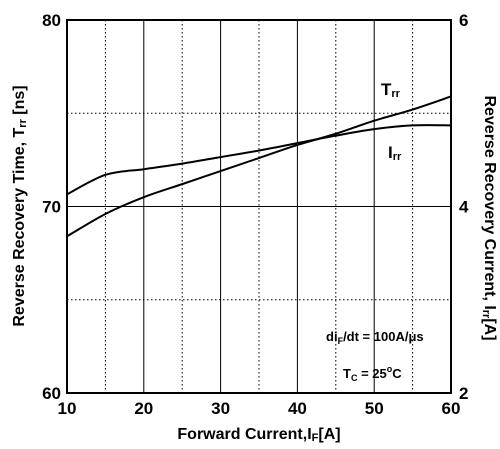 The height and width of the screenshot is (449, 500). Describe the element at coordinates (463, 393) in the screenshot. I see `y-right-tick-label: 2` at that location.